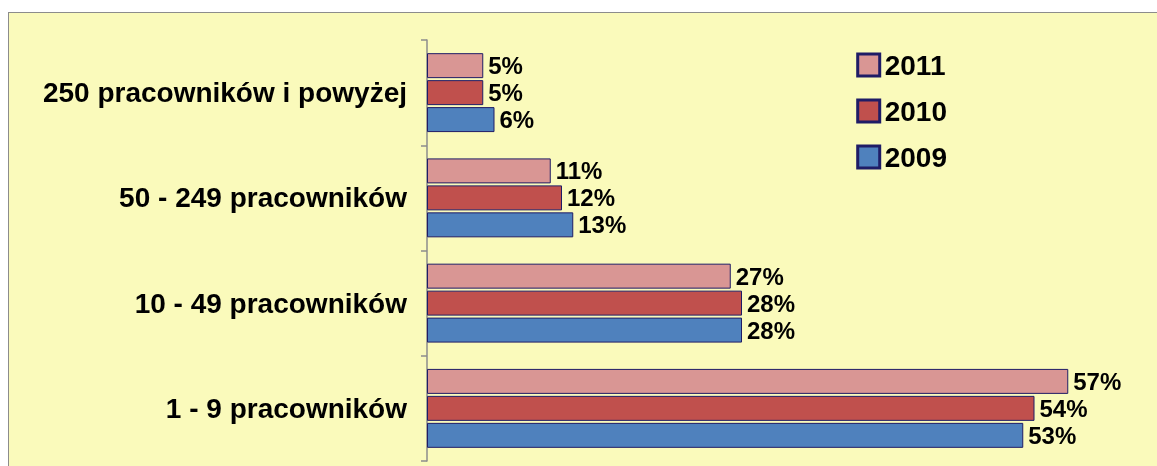  What do you see at coordinates (1063, 408) in the screenshot?
I see `data-label: 54%` at bounding box center [1063, 408].